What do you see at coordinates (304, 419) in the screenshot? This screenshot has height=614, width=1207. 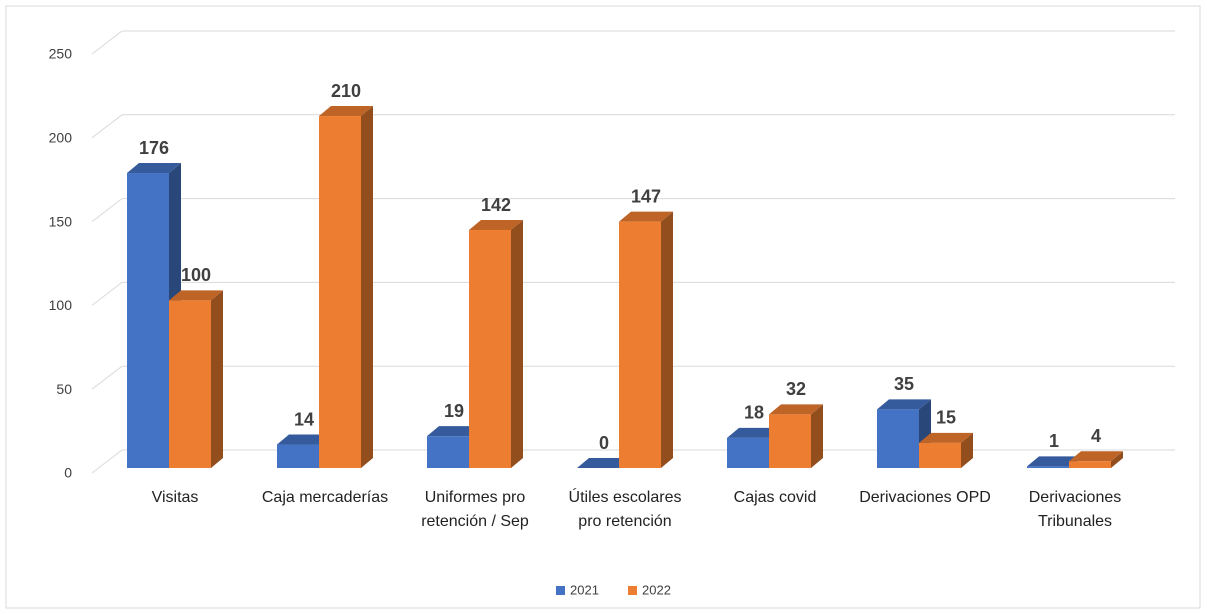 I see `data-label: 14` at bounding box center [304, 419].